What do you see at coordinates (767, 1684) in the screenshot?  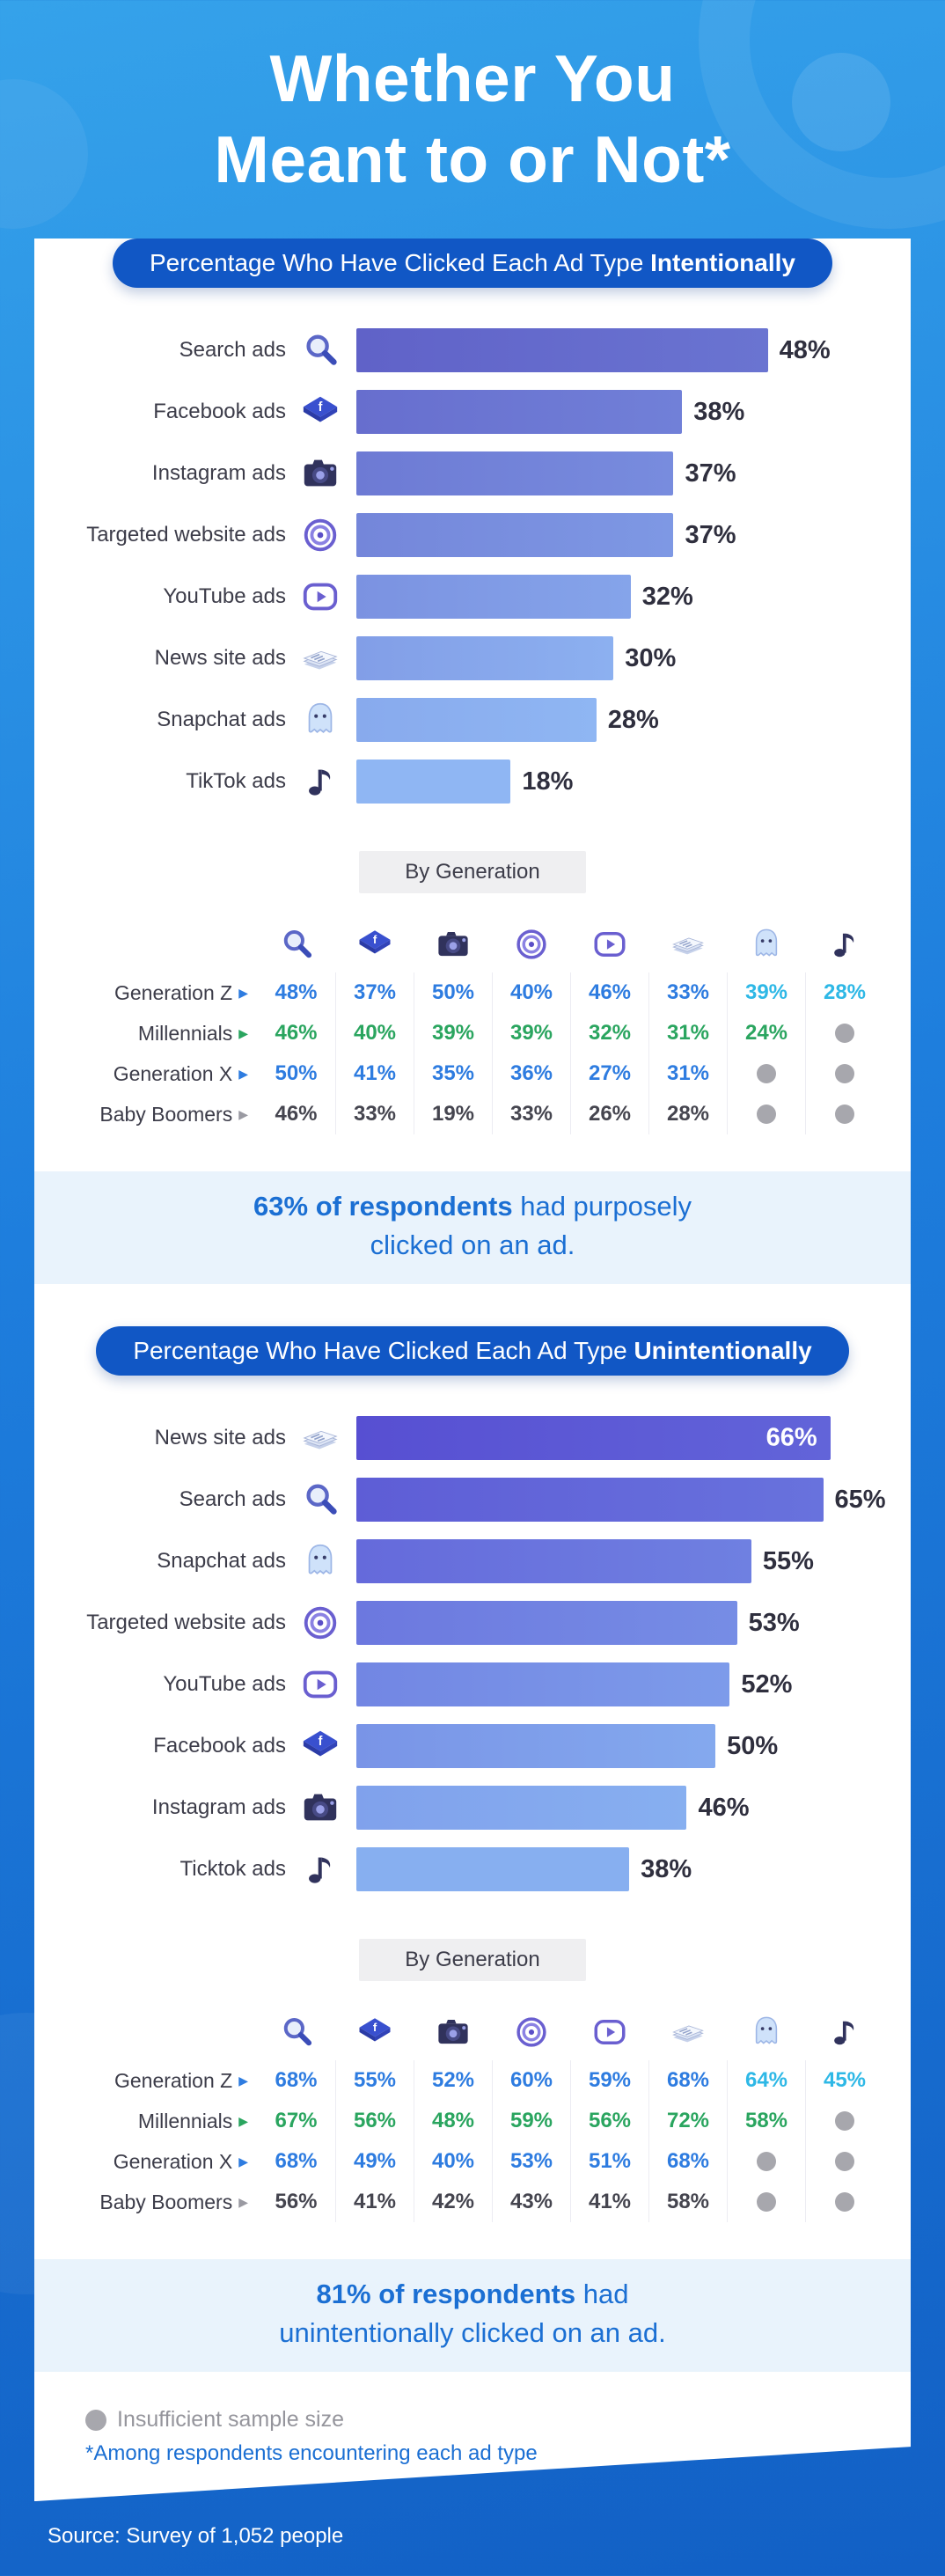 I see `bar-value: 52%` at bounding box center [767, 1684].